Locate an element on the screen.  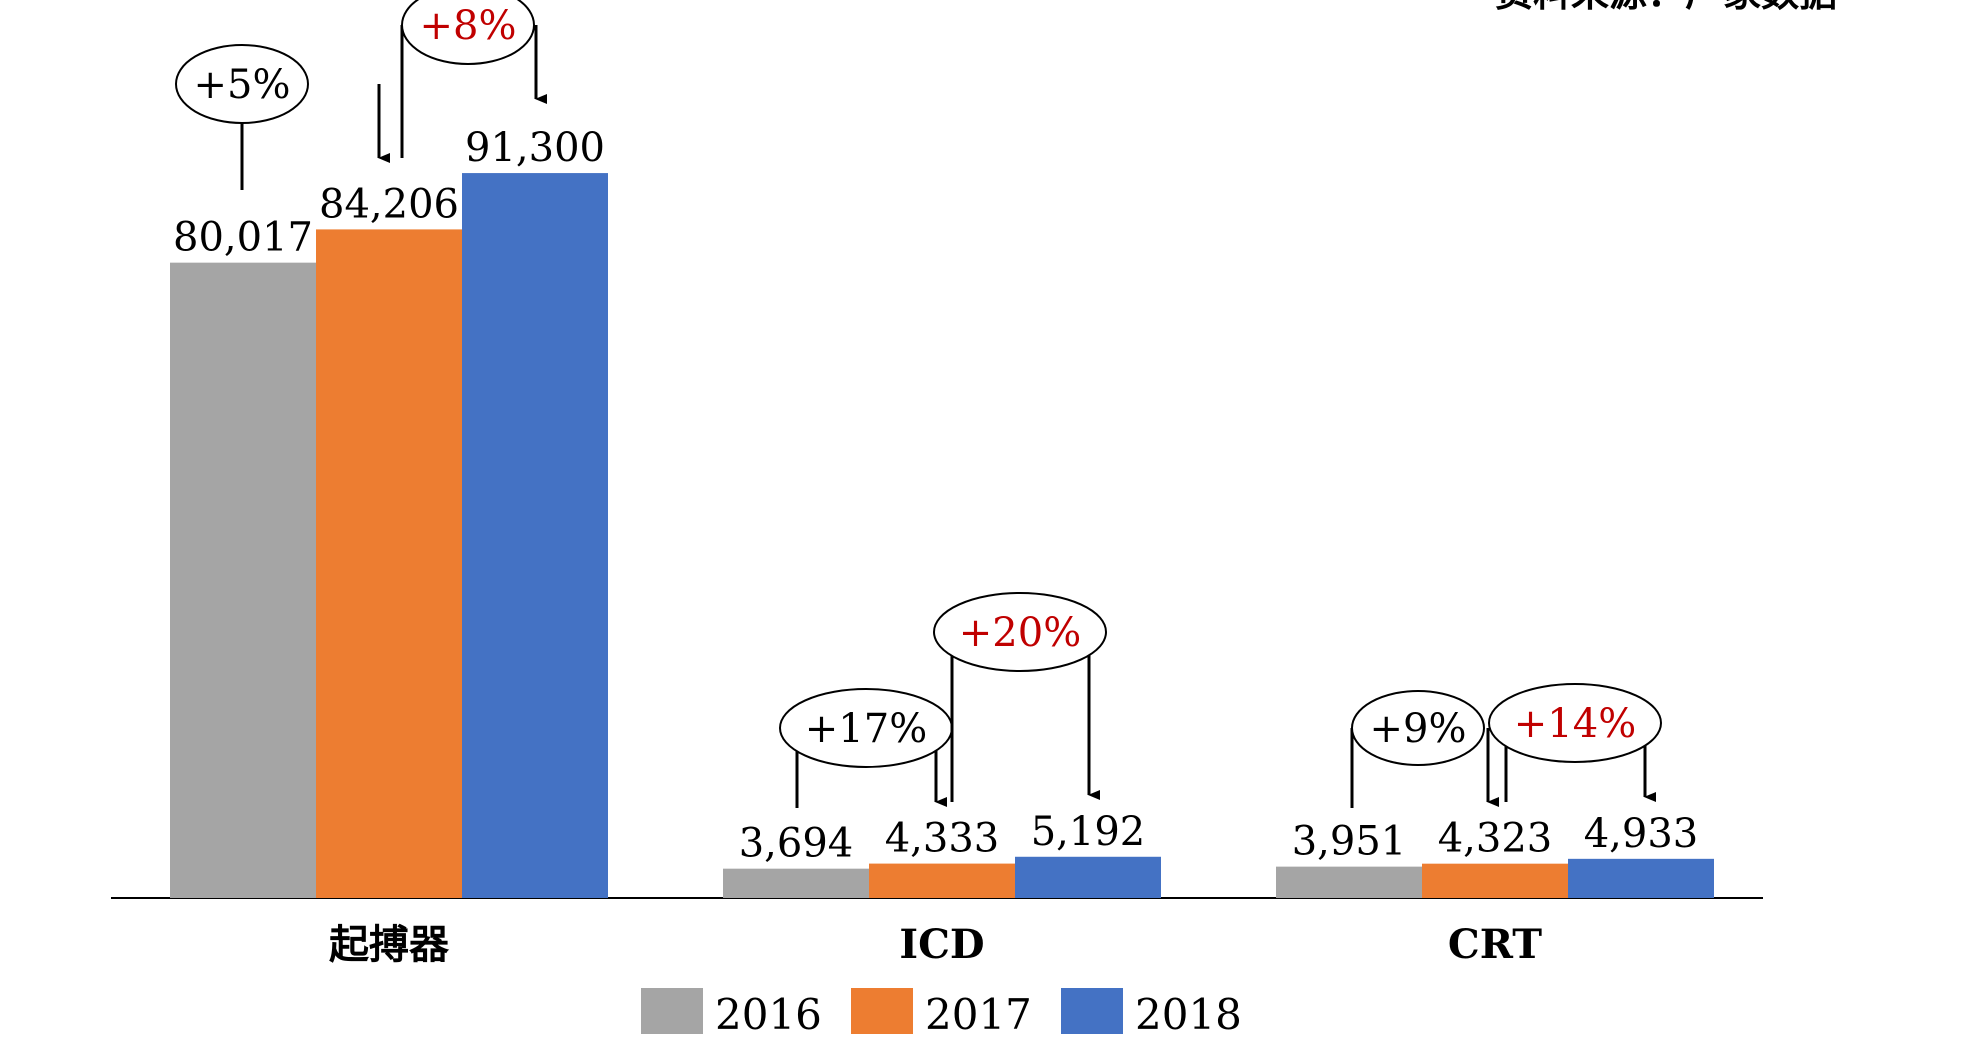
data-label-2018-0: 91,300 is located at coordinates (535, 148).